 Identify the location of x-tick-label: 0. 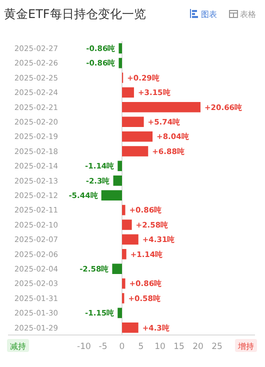
(122, 347).